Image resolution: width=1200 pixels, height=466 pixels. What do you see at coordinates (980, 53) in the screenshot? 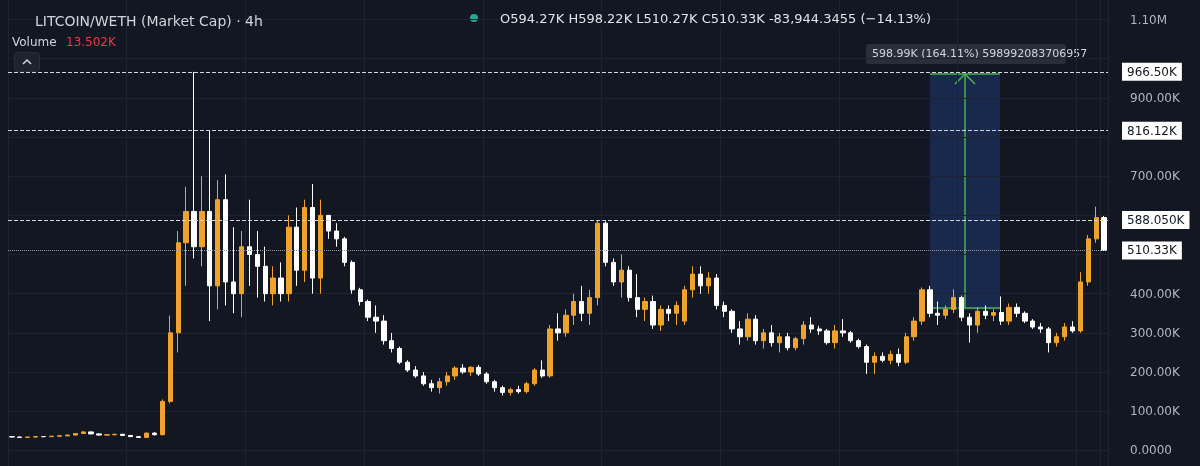
I see `annotation: 598.99K (164.11%) 598992083706957` at bounding box center [980, 53].